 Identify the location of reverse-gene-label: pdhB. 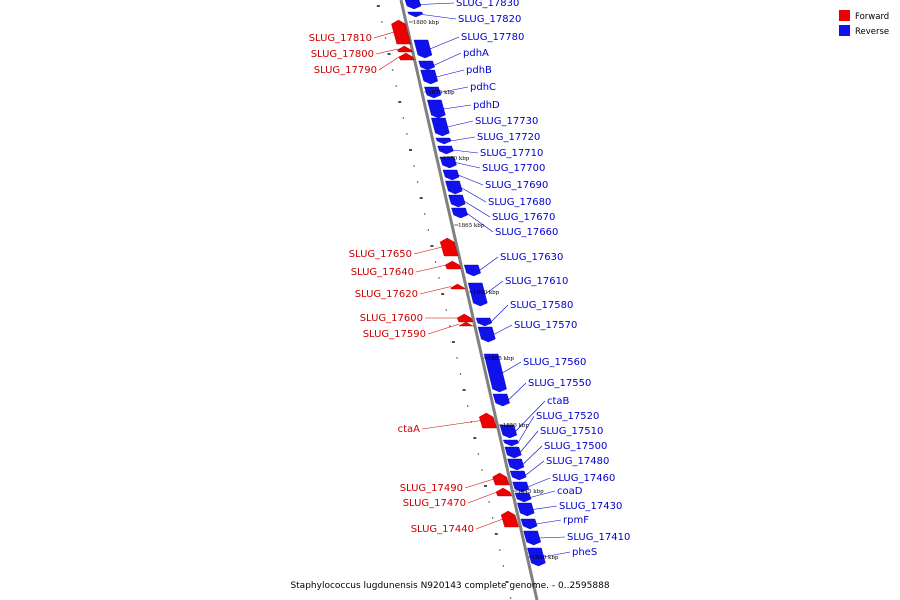
(479, 70).